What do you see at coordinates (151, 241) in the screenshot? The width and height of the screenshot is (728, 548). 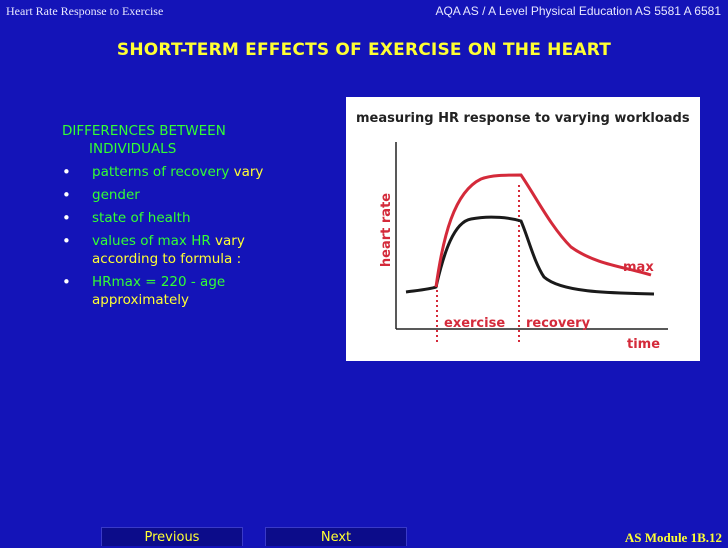 I see `bullet-text: values of max HR` at bounding box center [151, 241].